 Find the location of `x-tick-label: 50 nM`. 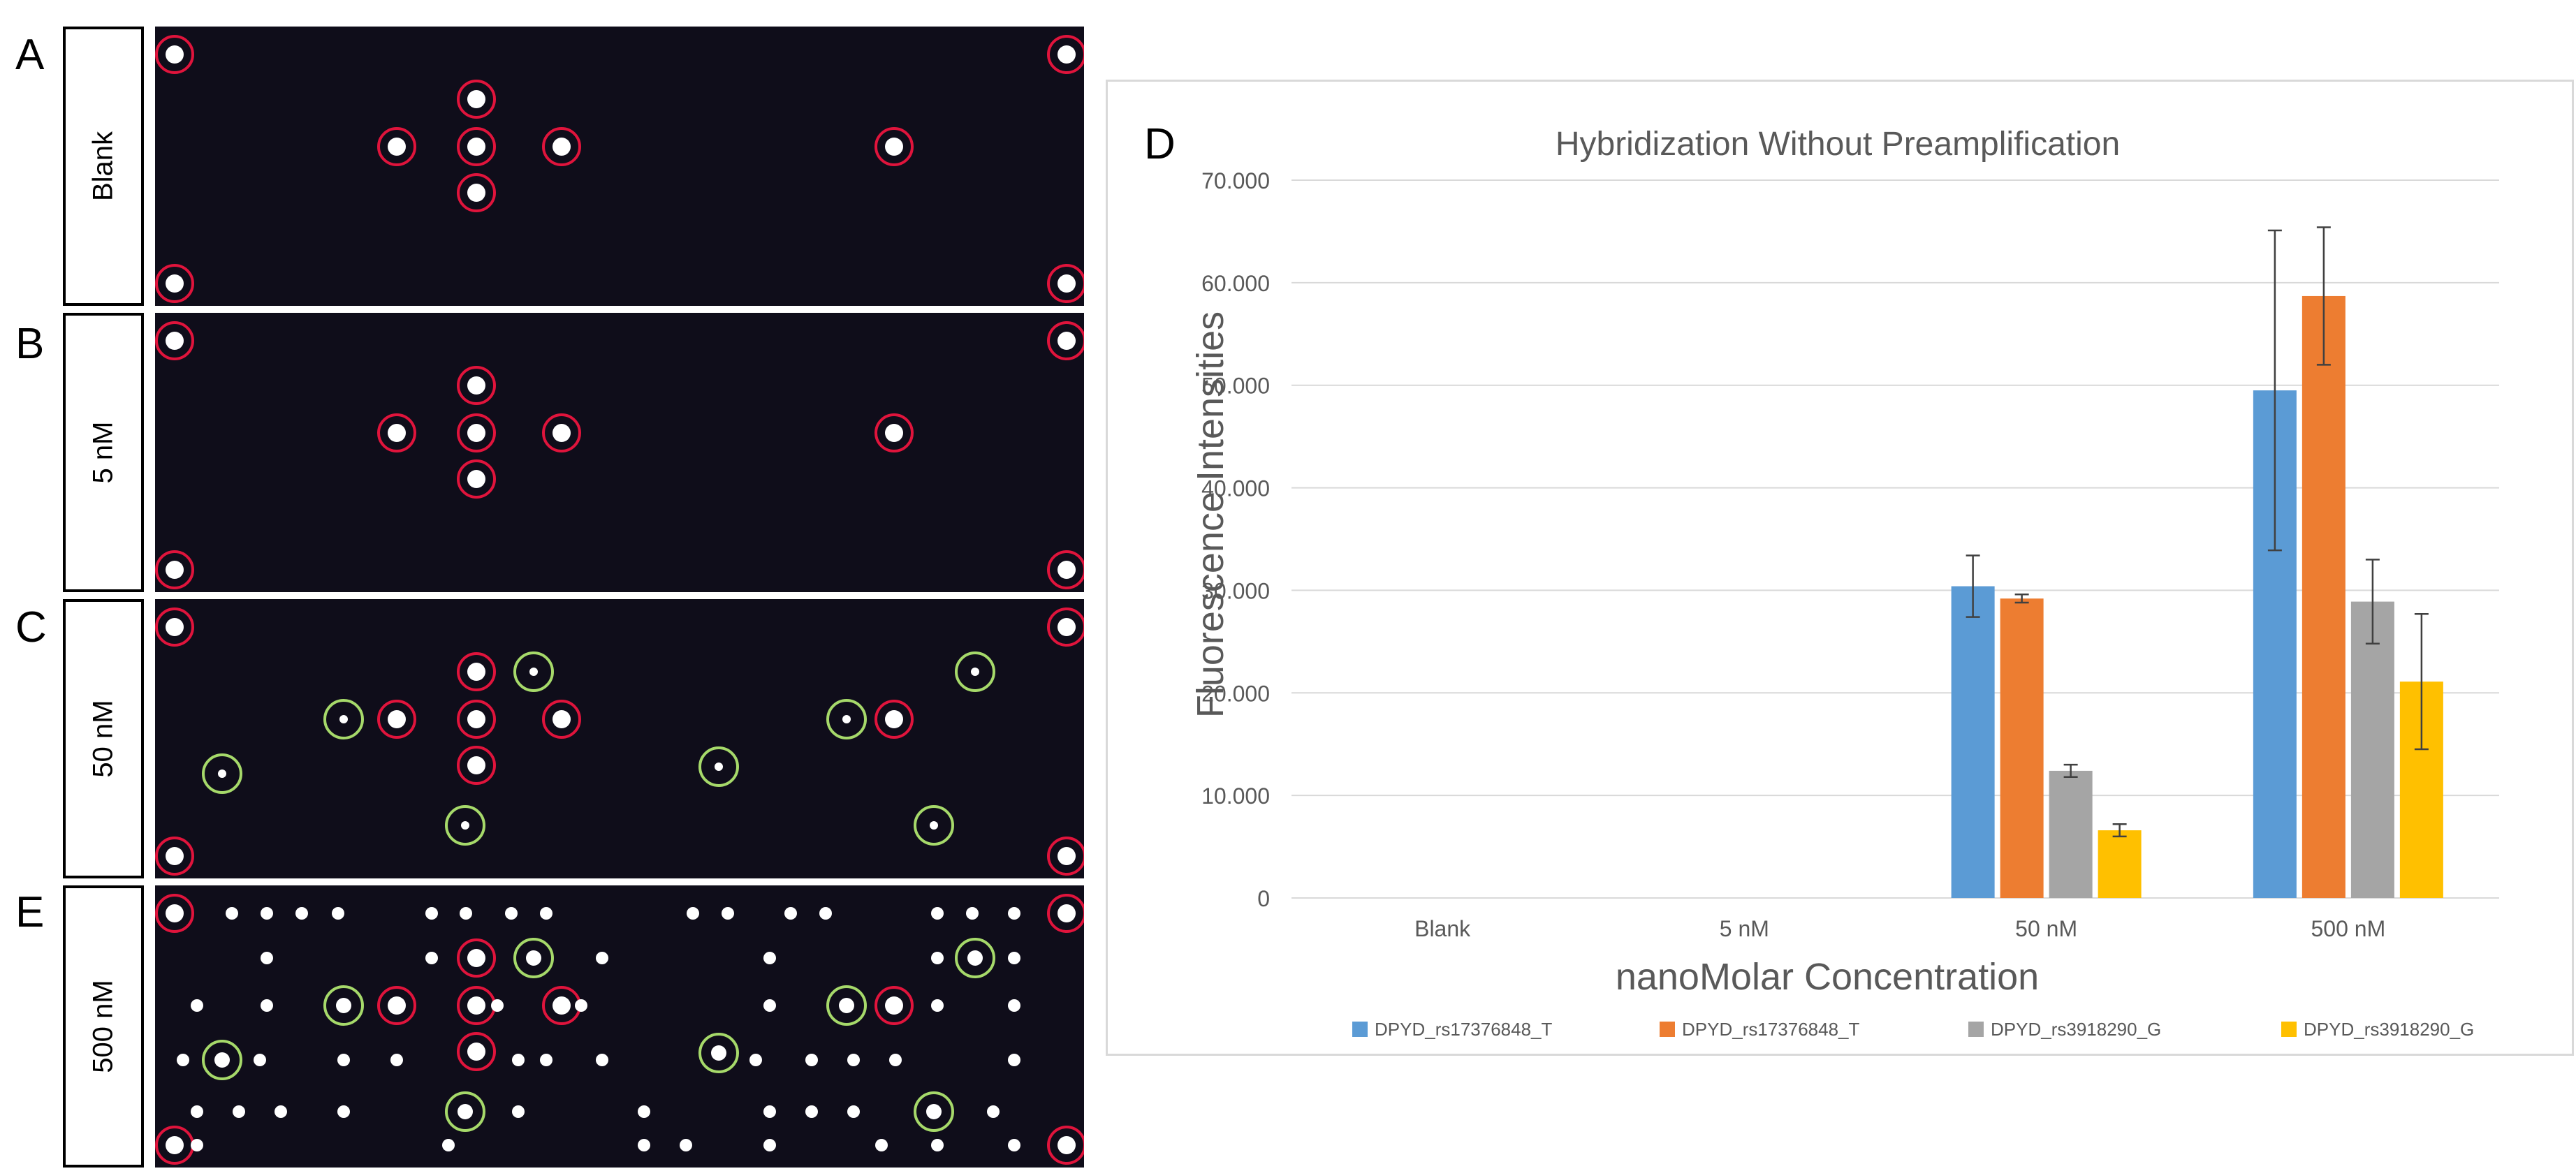

x-tick-label: 50 nM is located at coordinates (2046, 928).